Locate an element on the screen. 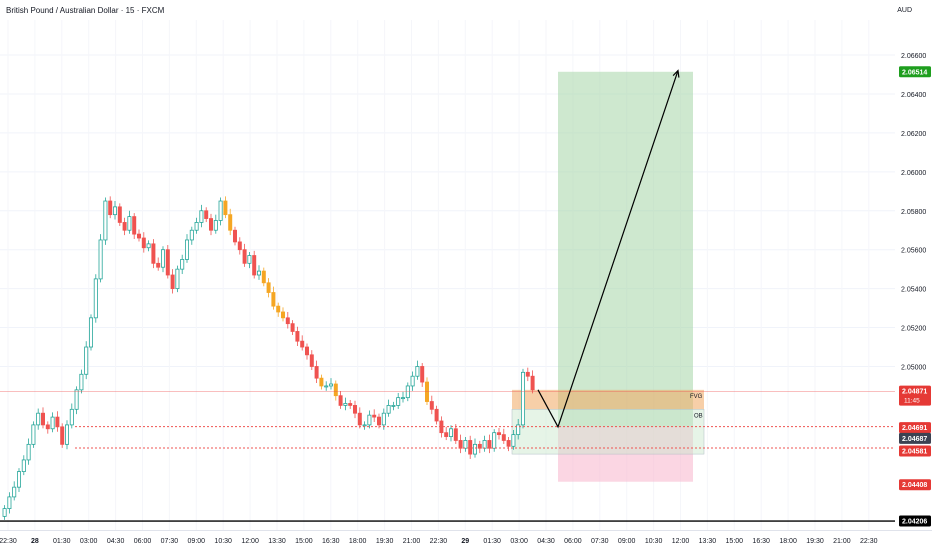 The height and width of the screenshot is (550, 932). fvg-label: FVG is located at coordinates (696, 397).